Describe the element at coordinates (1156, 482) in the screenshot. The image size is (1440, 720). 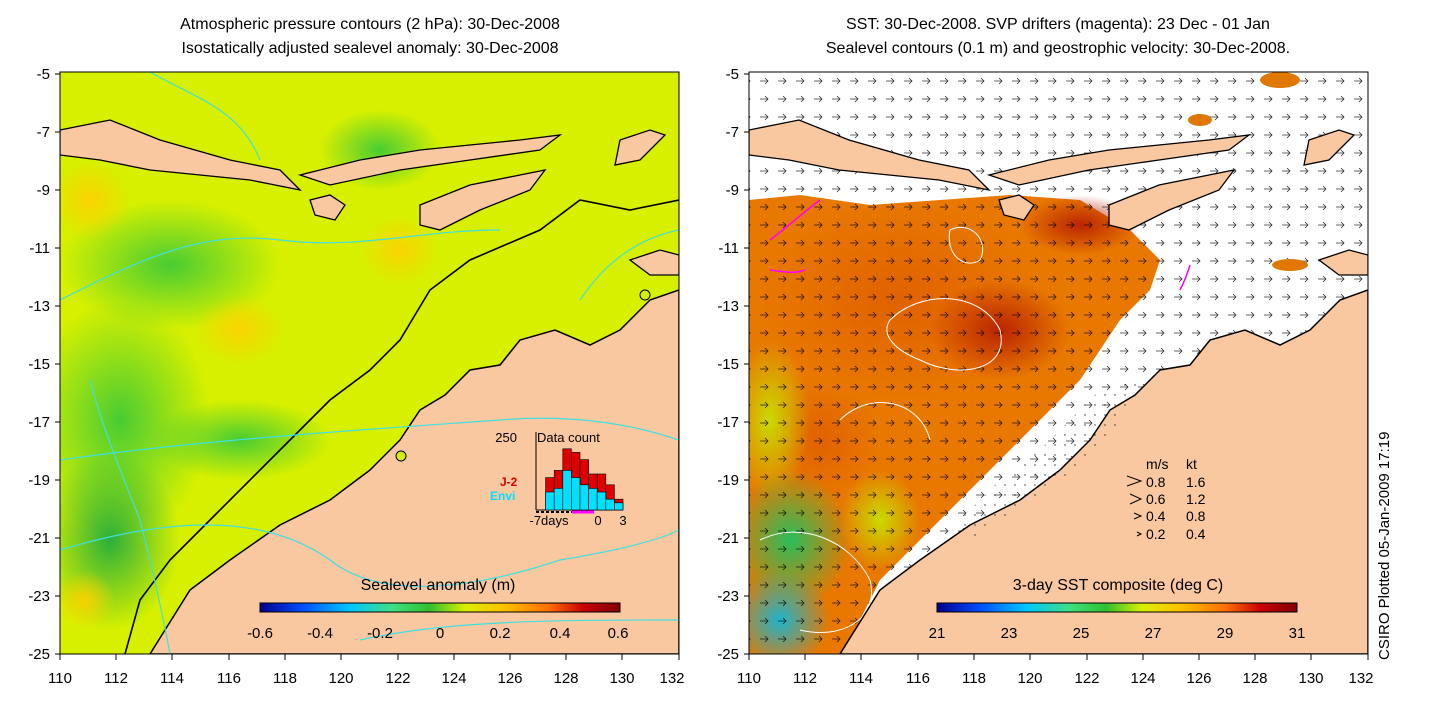
I see `velocity-legend-ms: 0.8` at that location.